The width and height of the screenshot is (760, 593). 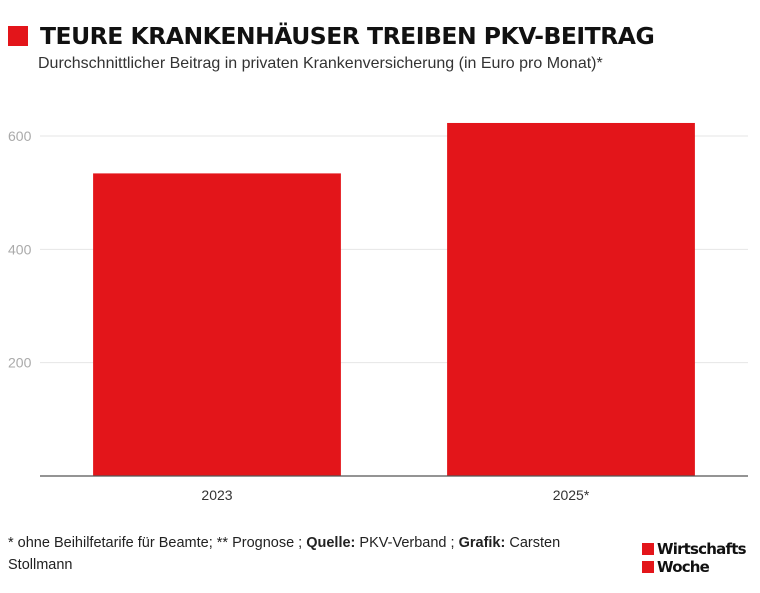 I want to click on x-tick-label: 2025*, so click(x=571, y=495).